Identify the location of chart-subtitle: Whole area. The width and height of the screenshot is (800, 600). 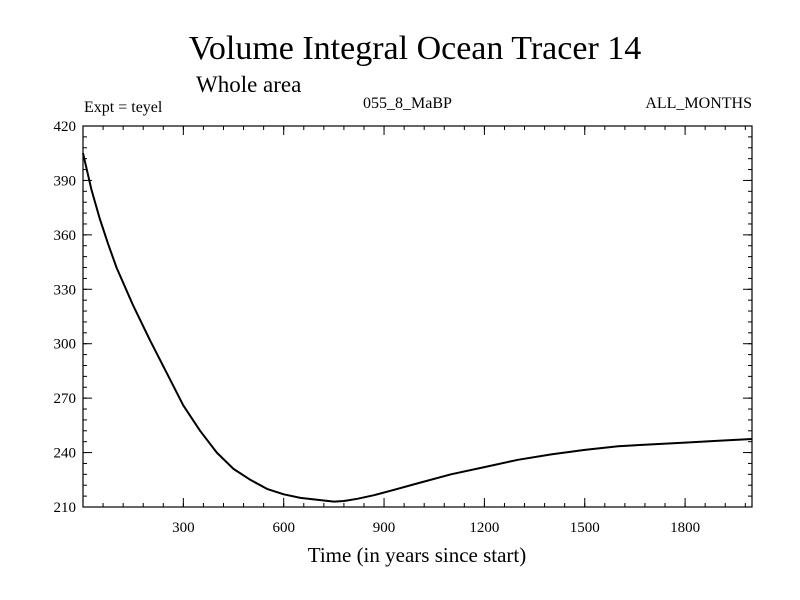
(249, 84).